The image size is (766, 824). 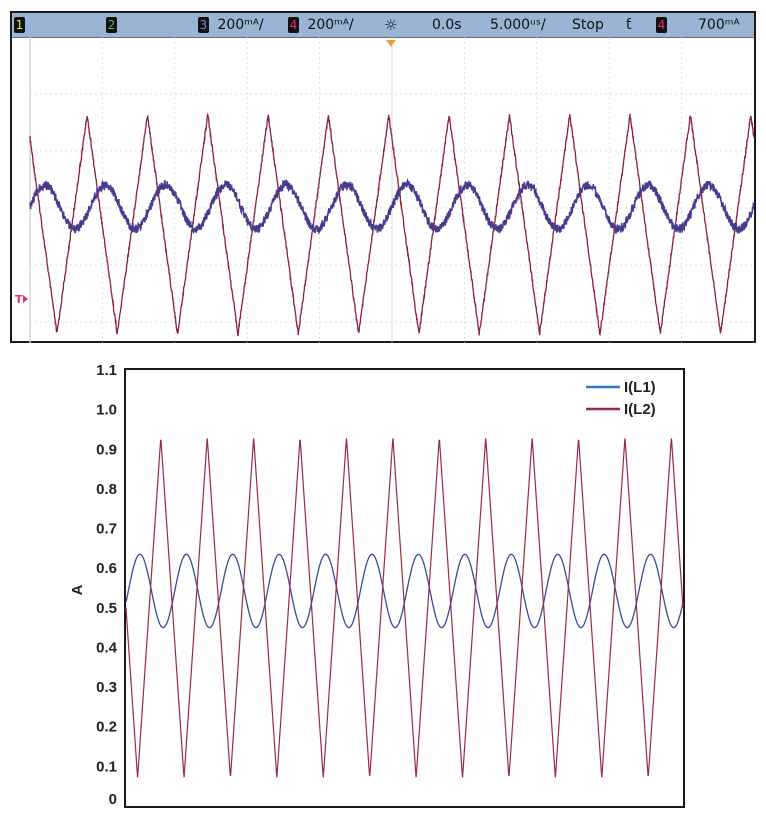 What do you see at coordinates (106, 489) in the screenshot?
I see `y-tick-label: 0.8` at bounding box center [106, 489].